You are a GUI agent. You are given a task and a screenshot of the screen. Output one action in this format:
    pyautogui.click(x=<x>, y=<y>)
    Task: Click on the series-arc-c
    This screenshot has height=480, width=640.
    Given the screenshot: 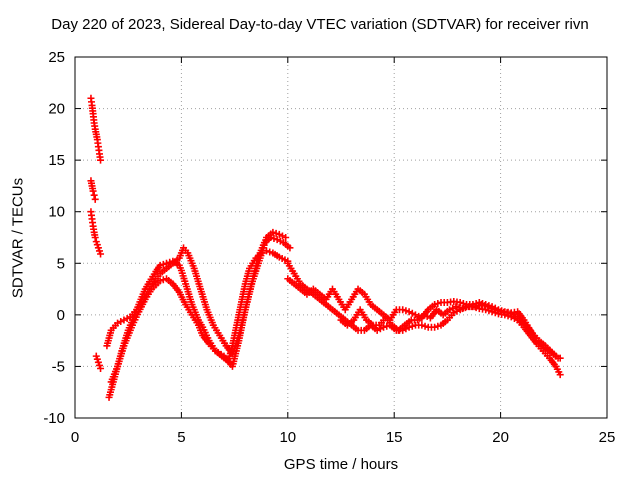 What is the action you would take?
    pyautogui.click(x=96, y=233)
    